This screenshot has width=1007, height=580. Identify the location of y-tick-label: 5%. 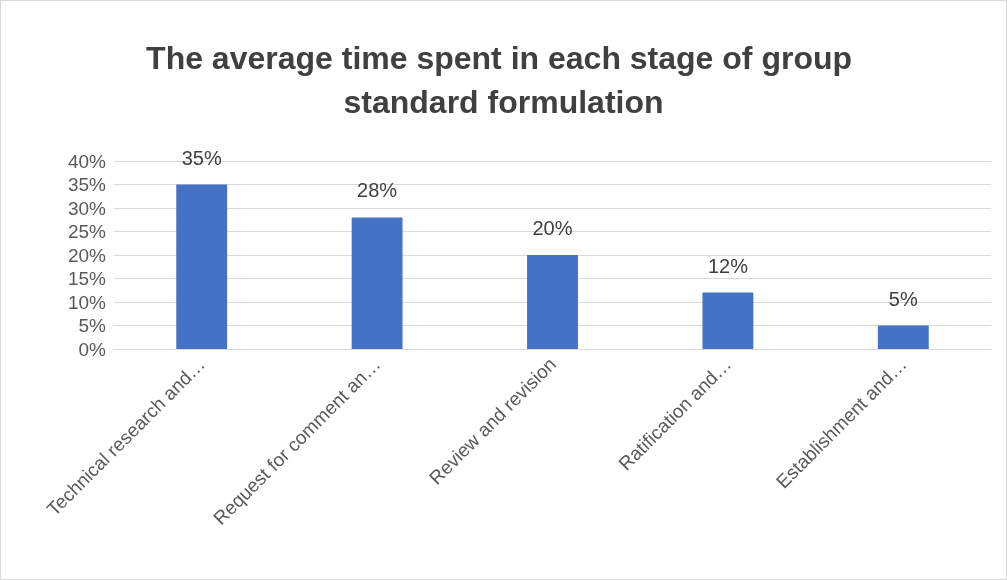
(92, 325).